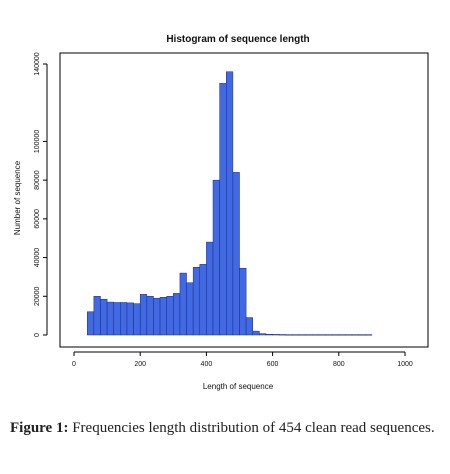  I want to click on y-axis: 0 20000 40000 60000 80000 100000 140000, so click(41, 194).